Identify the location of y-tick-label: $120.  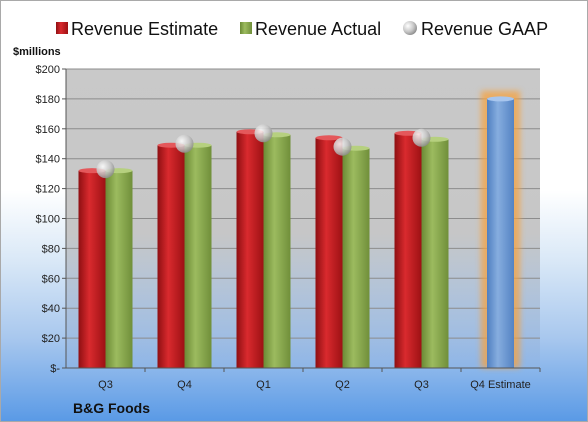
(48, 190).